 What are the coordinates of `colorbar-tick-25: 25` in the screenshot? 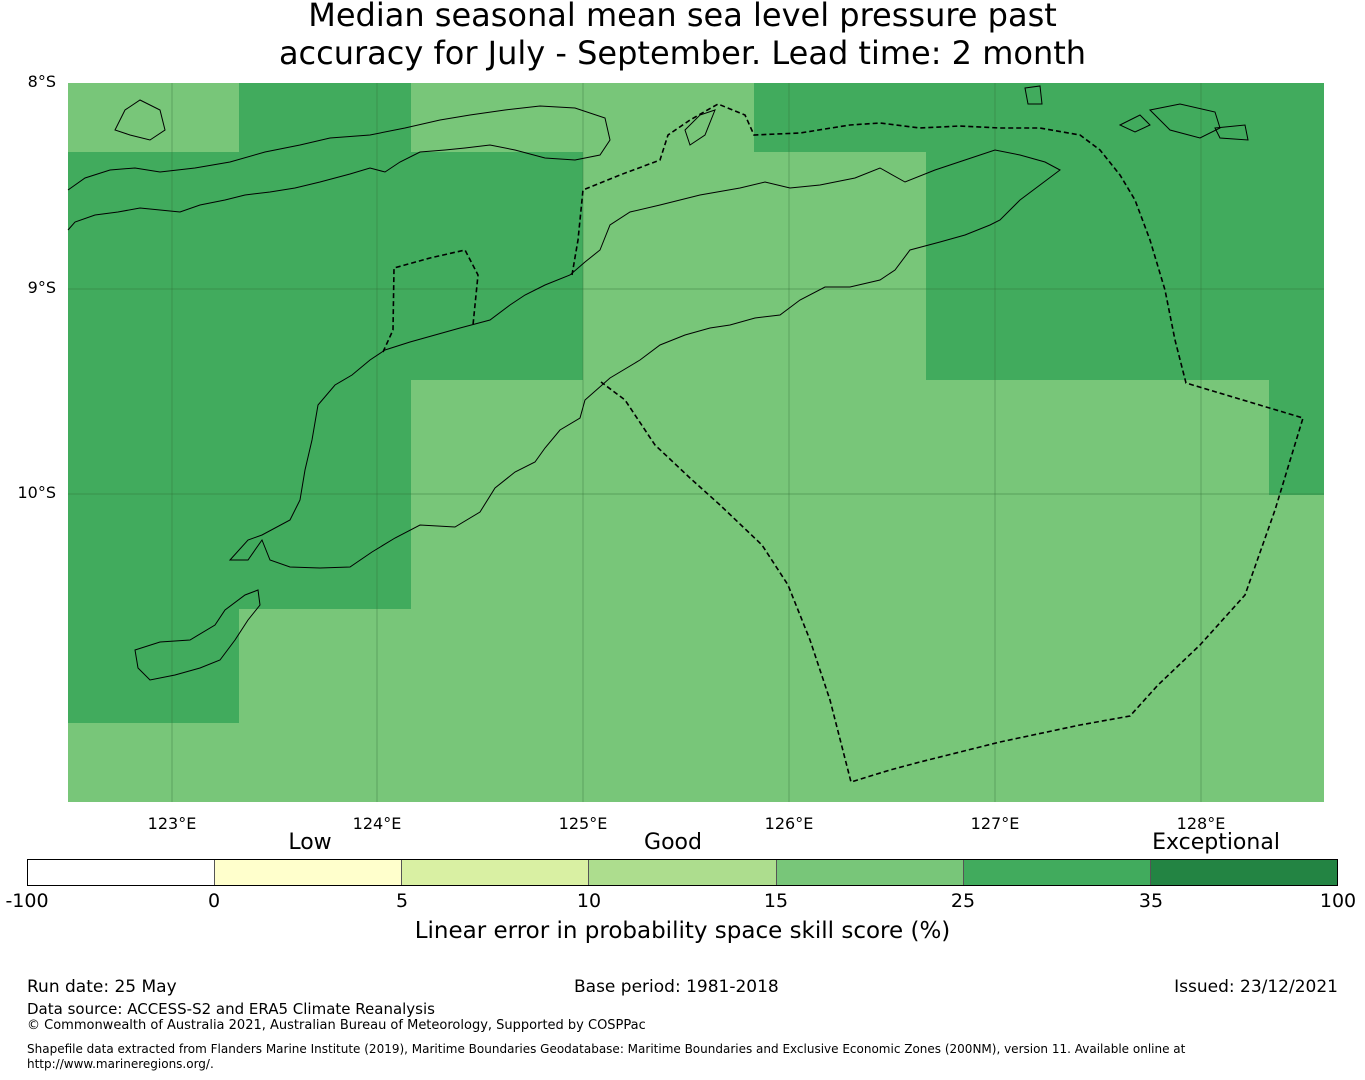 It's located at (963, 901).